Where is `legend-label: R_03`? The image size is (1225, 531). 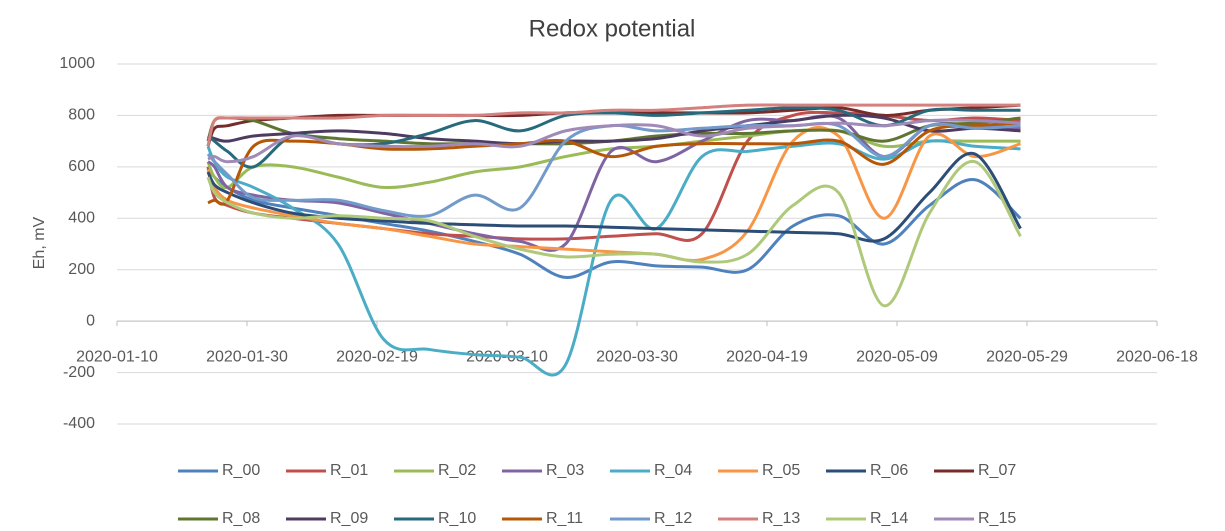 legend-label: R_03 is located at coordinates (565, 470).